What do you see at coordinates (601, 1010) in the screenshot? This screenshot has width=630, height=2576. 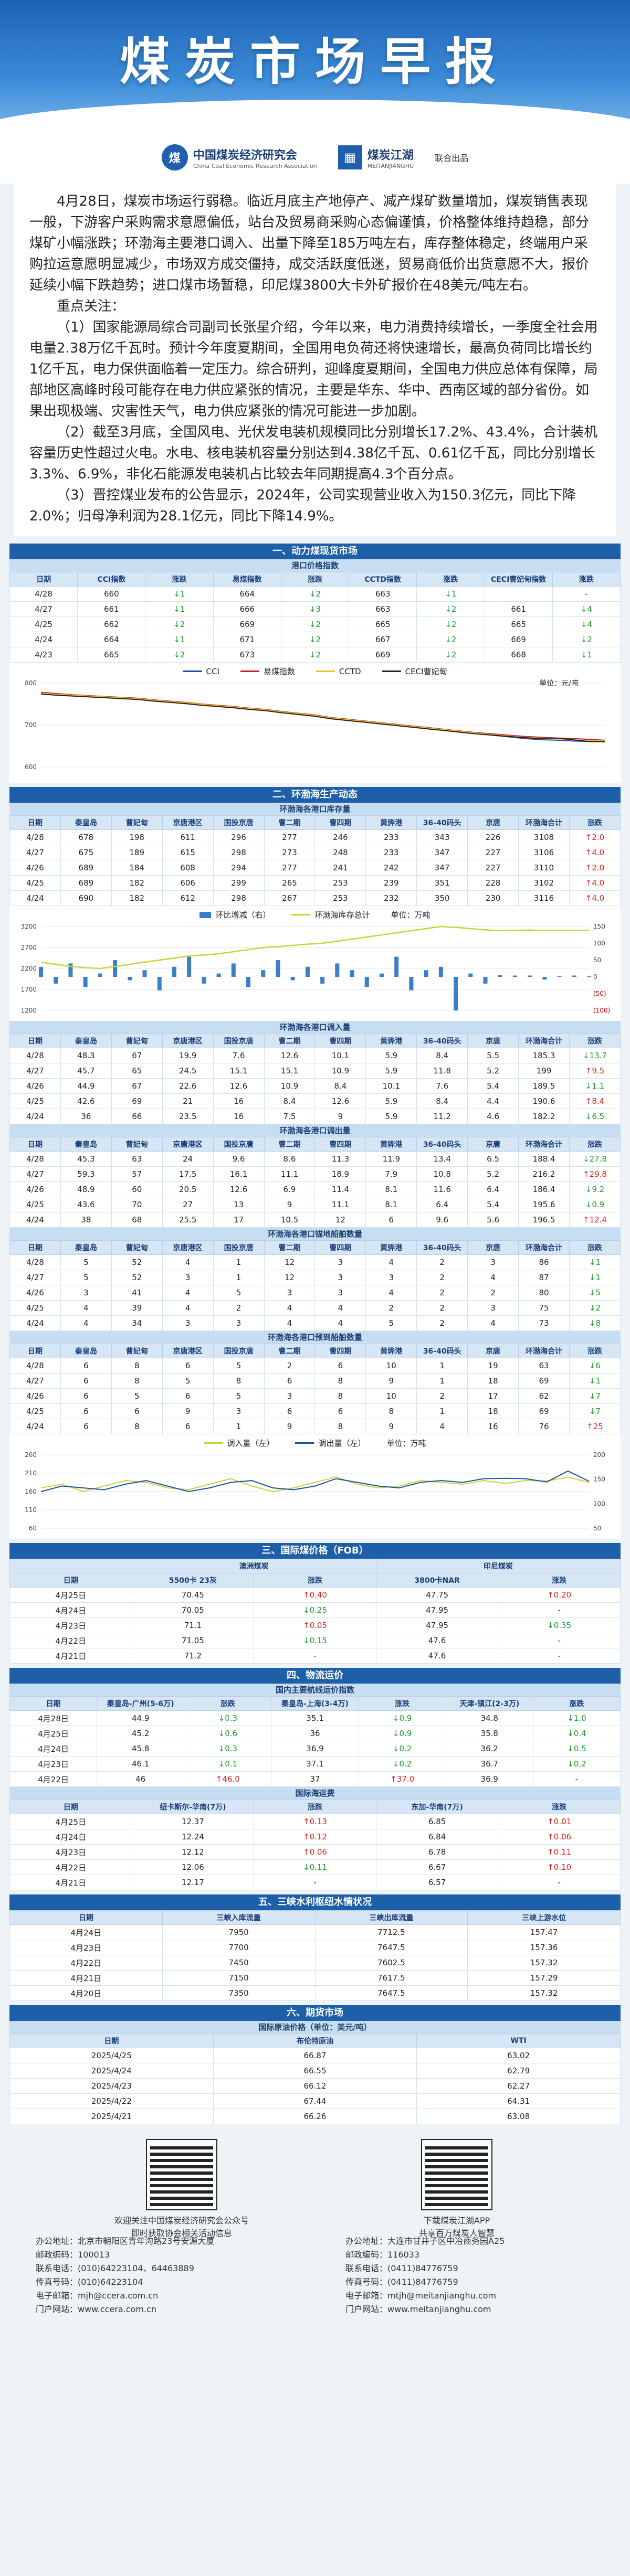 I see `y2-tick-label: (100)` at bounding box center [601, 1010].